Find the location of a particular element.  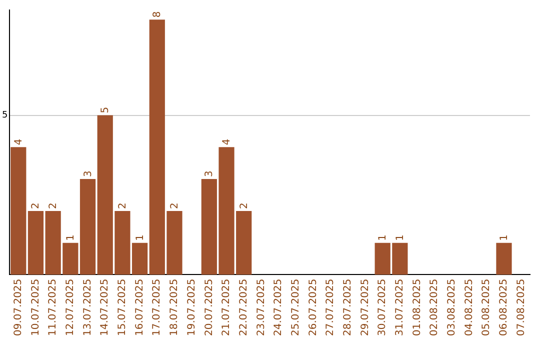

x-tick-label: 04.08.2025 is located at coordinates (469, 307).